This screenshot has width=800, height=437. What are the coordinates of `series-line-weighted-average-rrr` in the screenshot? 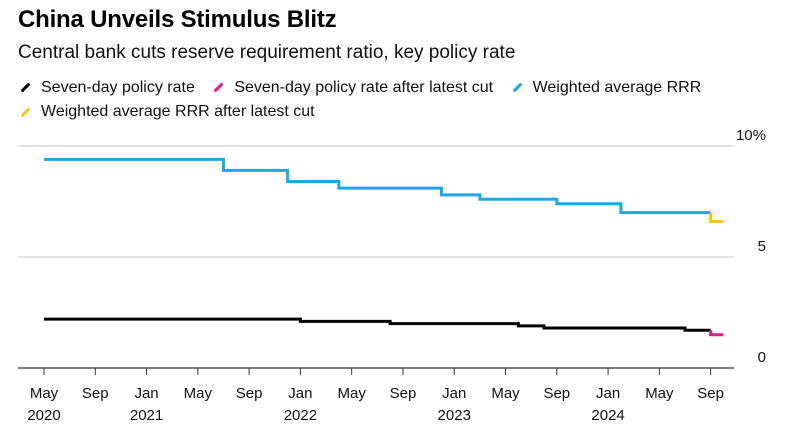 It's located at (377, 186).